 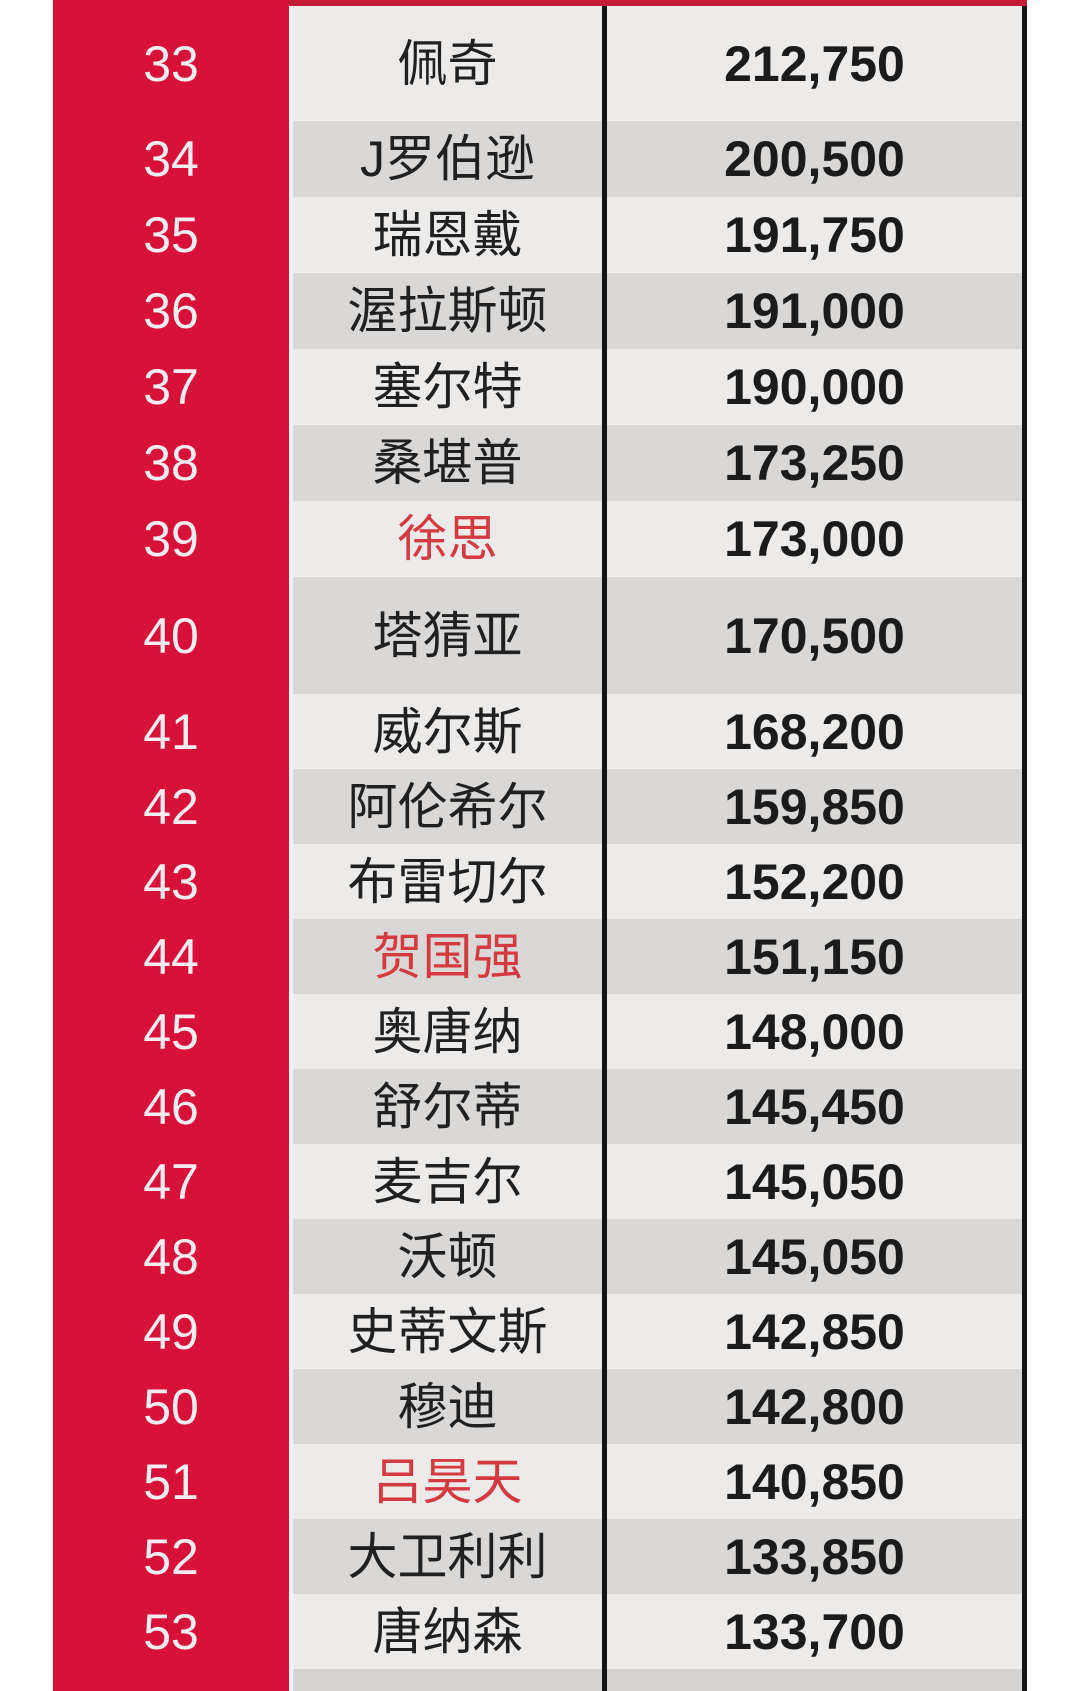 I want to click on table-row: 42 阿伦希尔 159,850, so click(x=540, y=806).